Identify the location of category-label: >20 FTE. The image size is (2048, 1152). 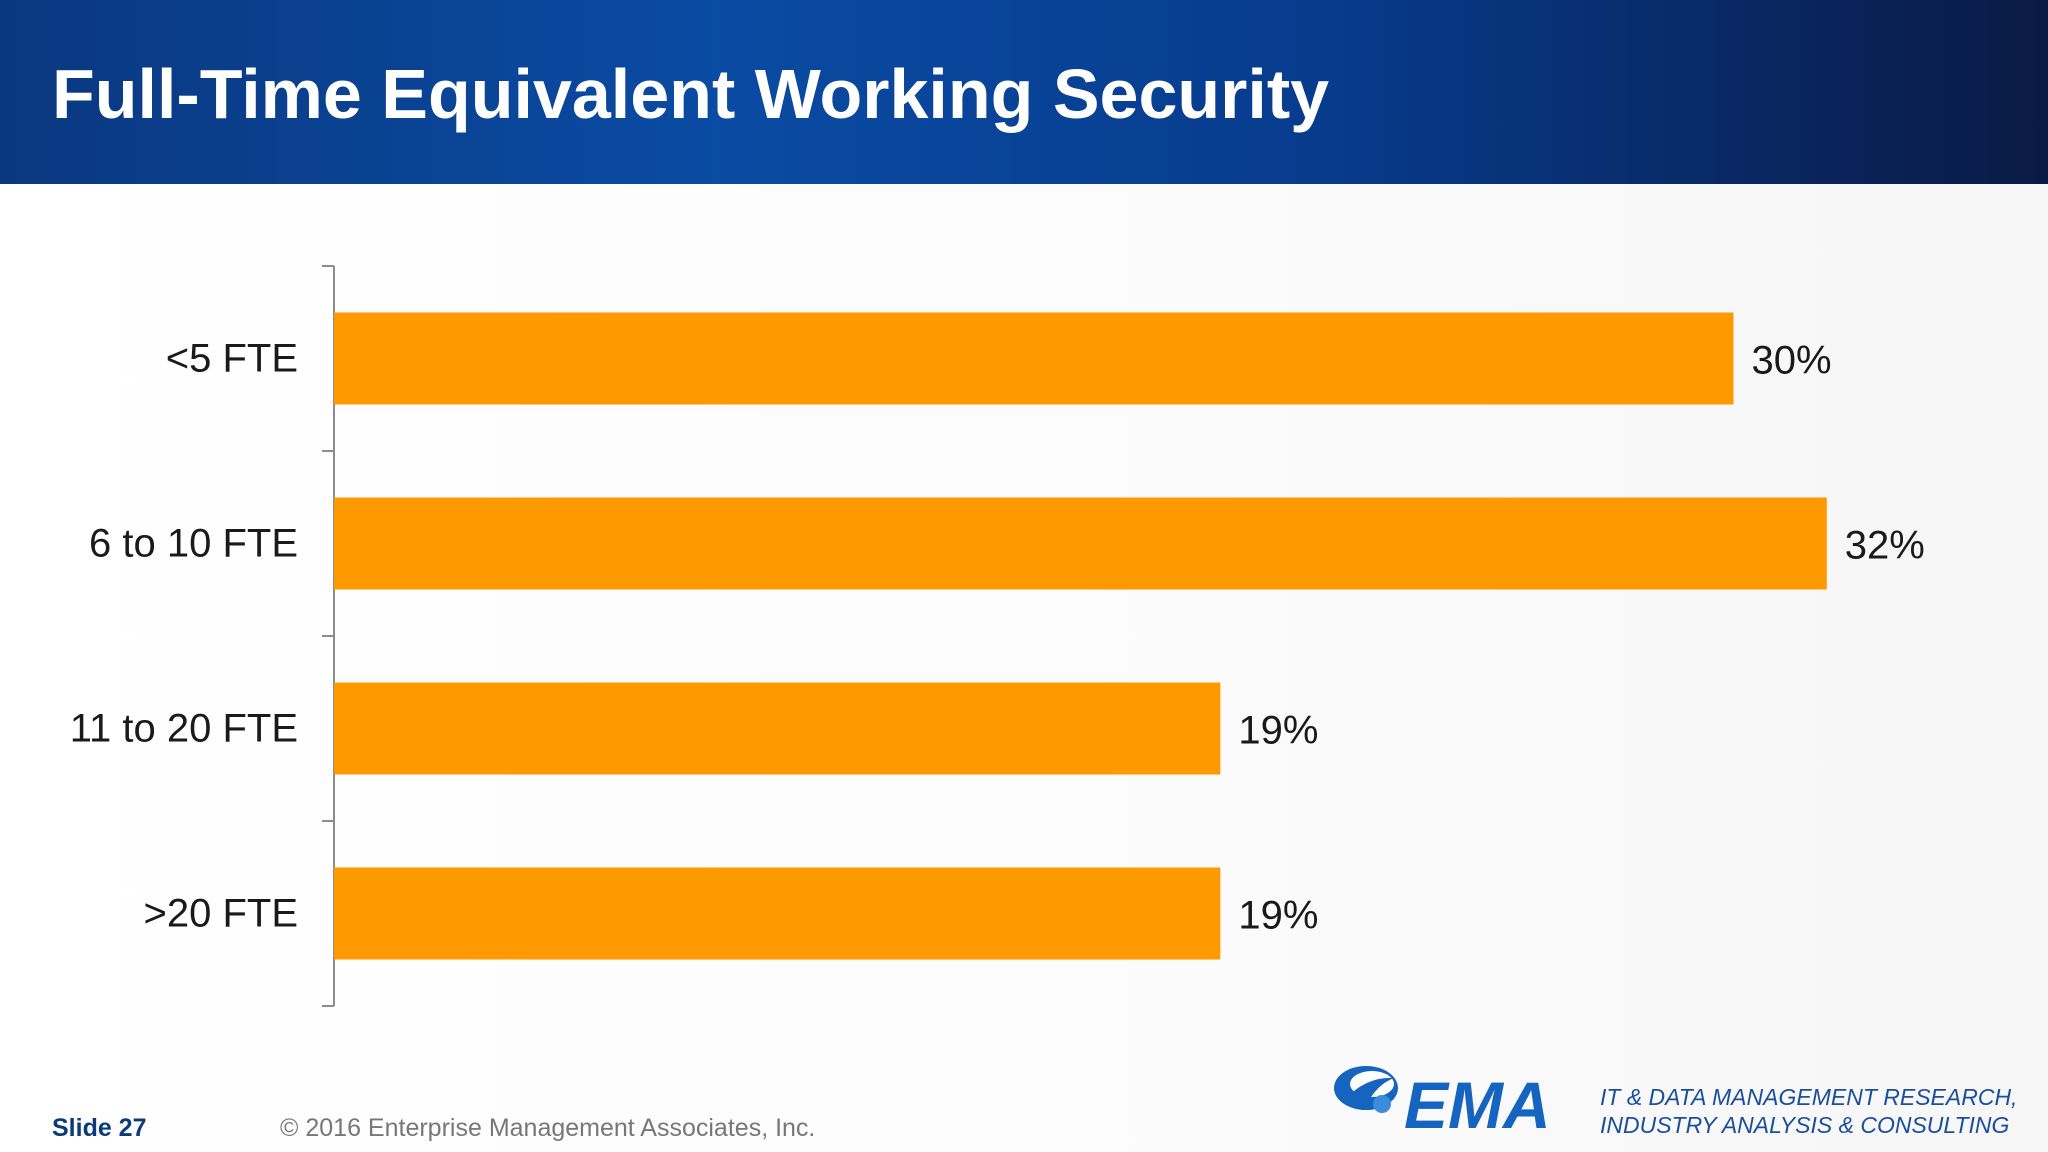
(220, 914).